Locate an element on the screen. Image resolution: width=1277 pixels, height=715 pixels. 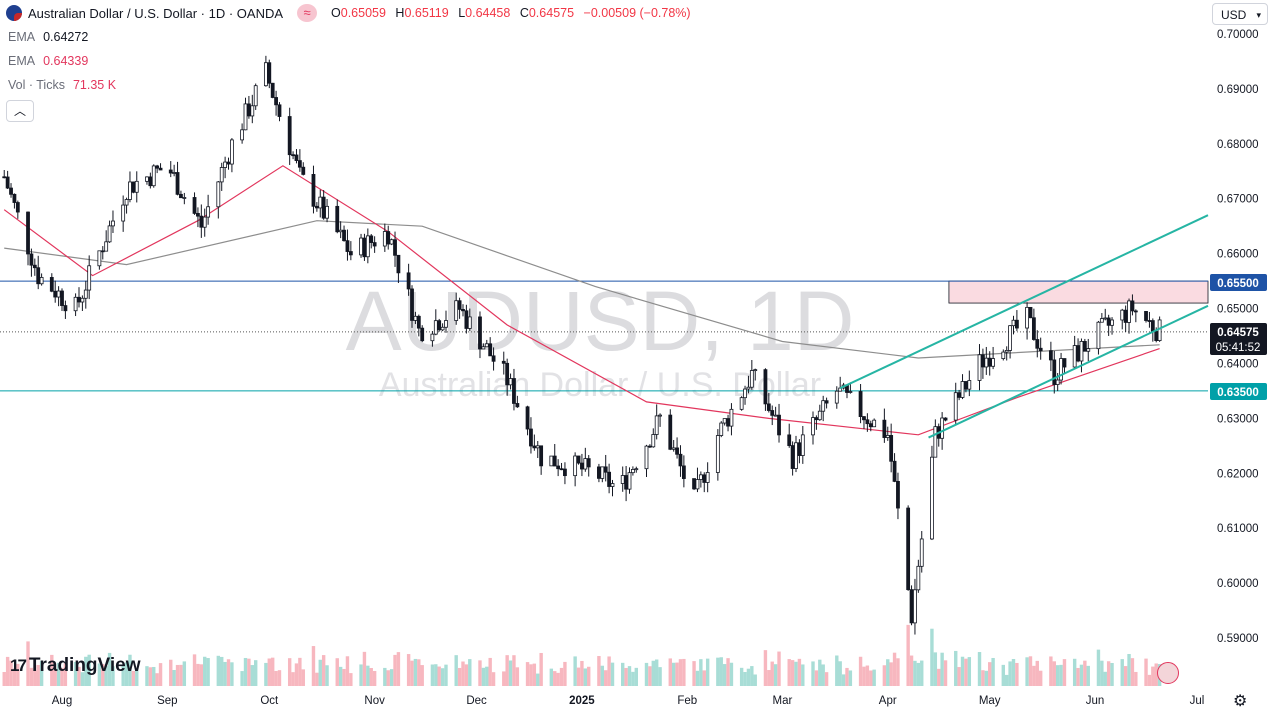
time-tick-label: Jul is located at coordinates (1197, 701).